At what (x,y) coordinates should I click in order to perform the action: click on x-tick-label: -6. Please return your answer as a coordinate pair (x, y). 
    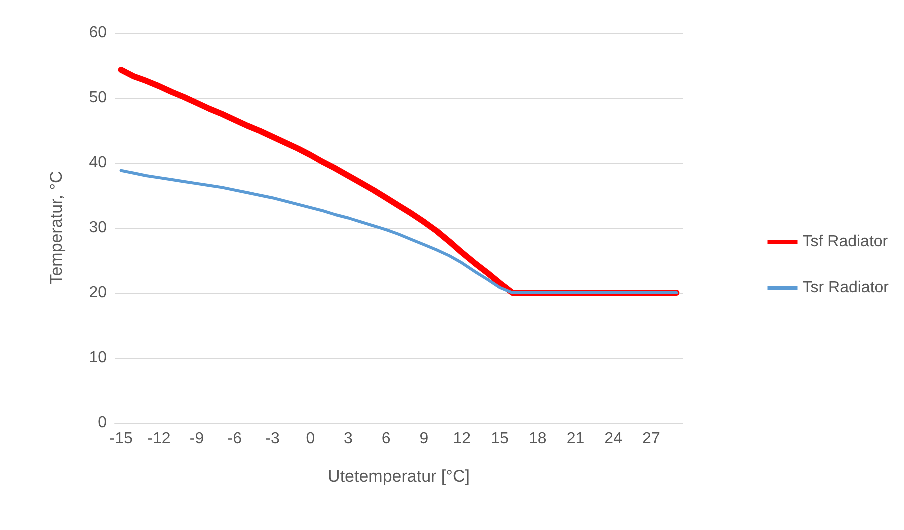
    Looking at the image, I should click on (235, 439).